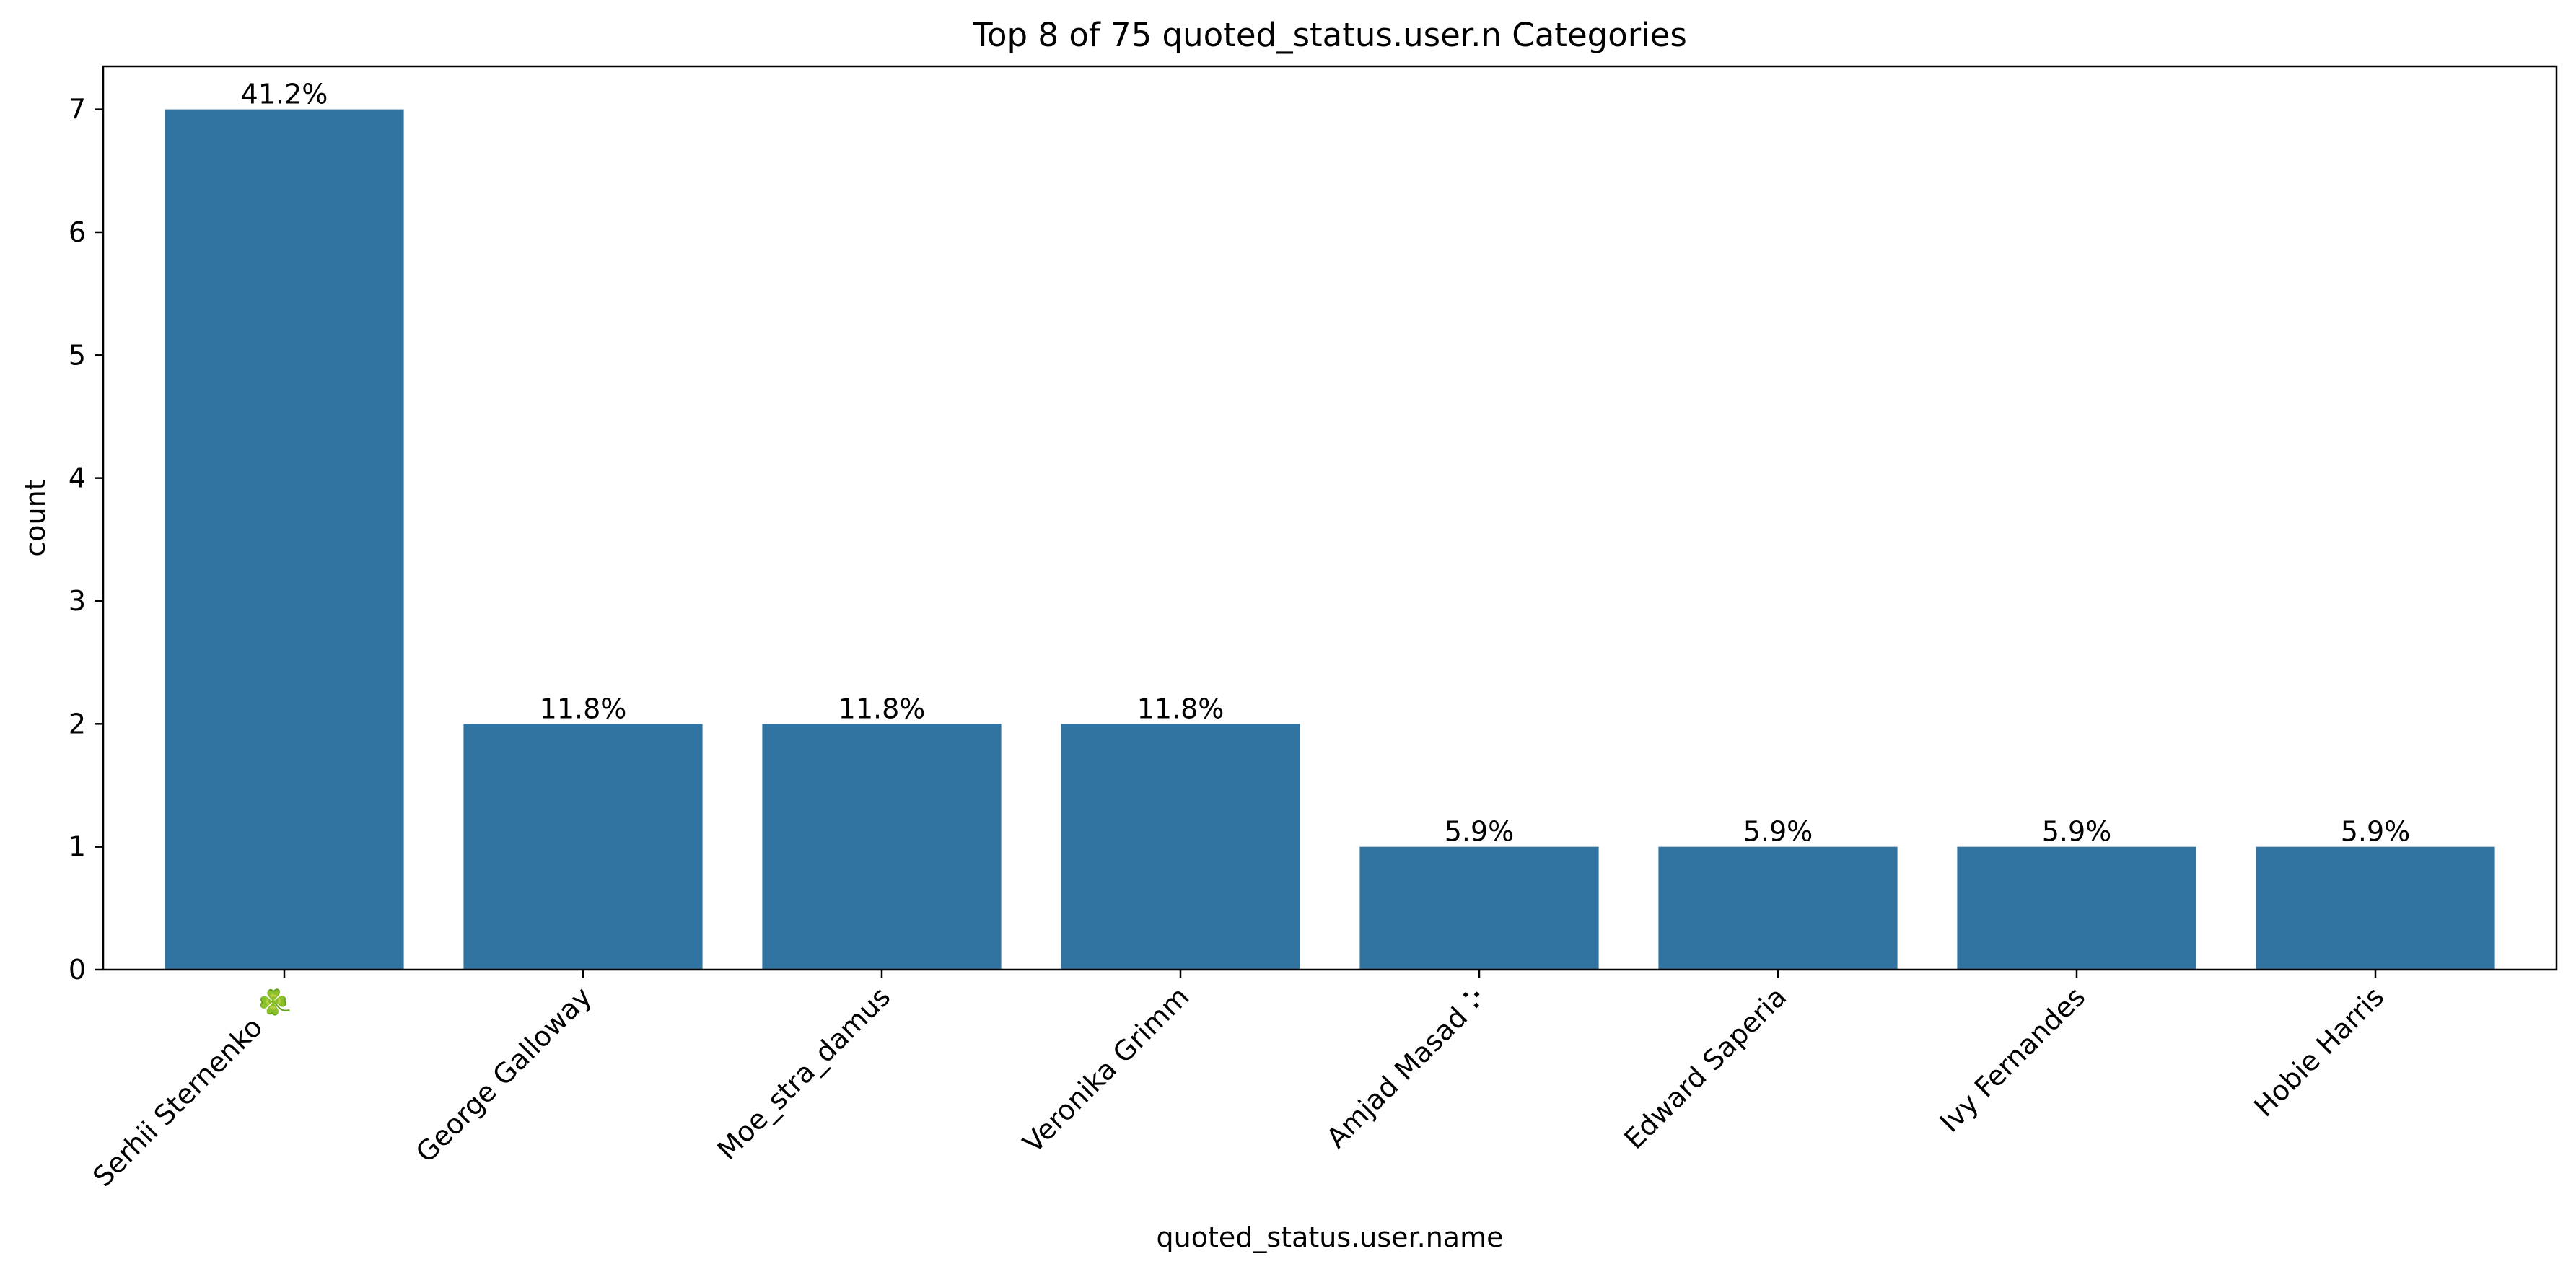  Describe the element at coordinates (77, 478) in the screenshot. I see `y-tick-label: 4` at that location.